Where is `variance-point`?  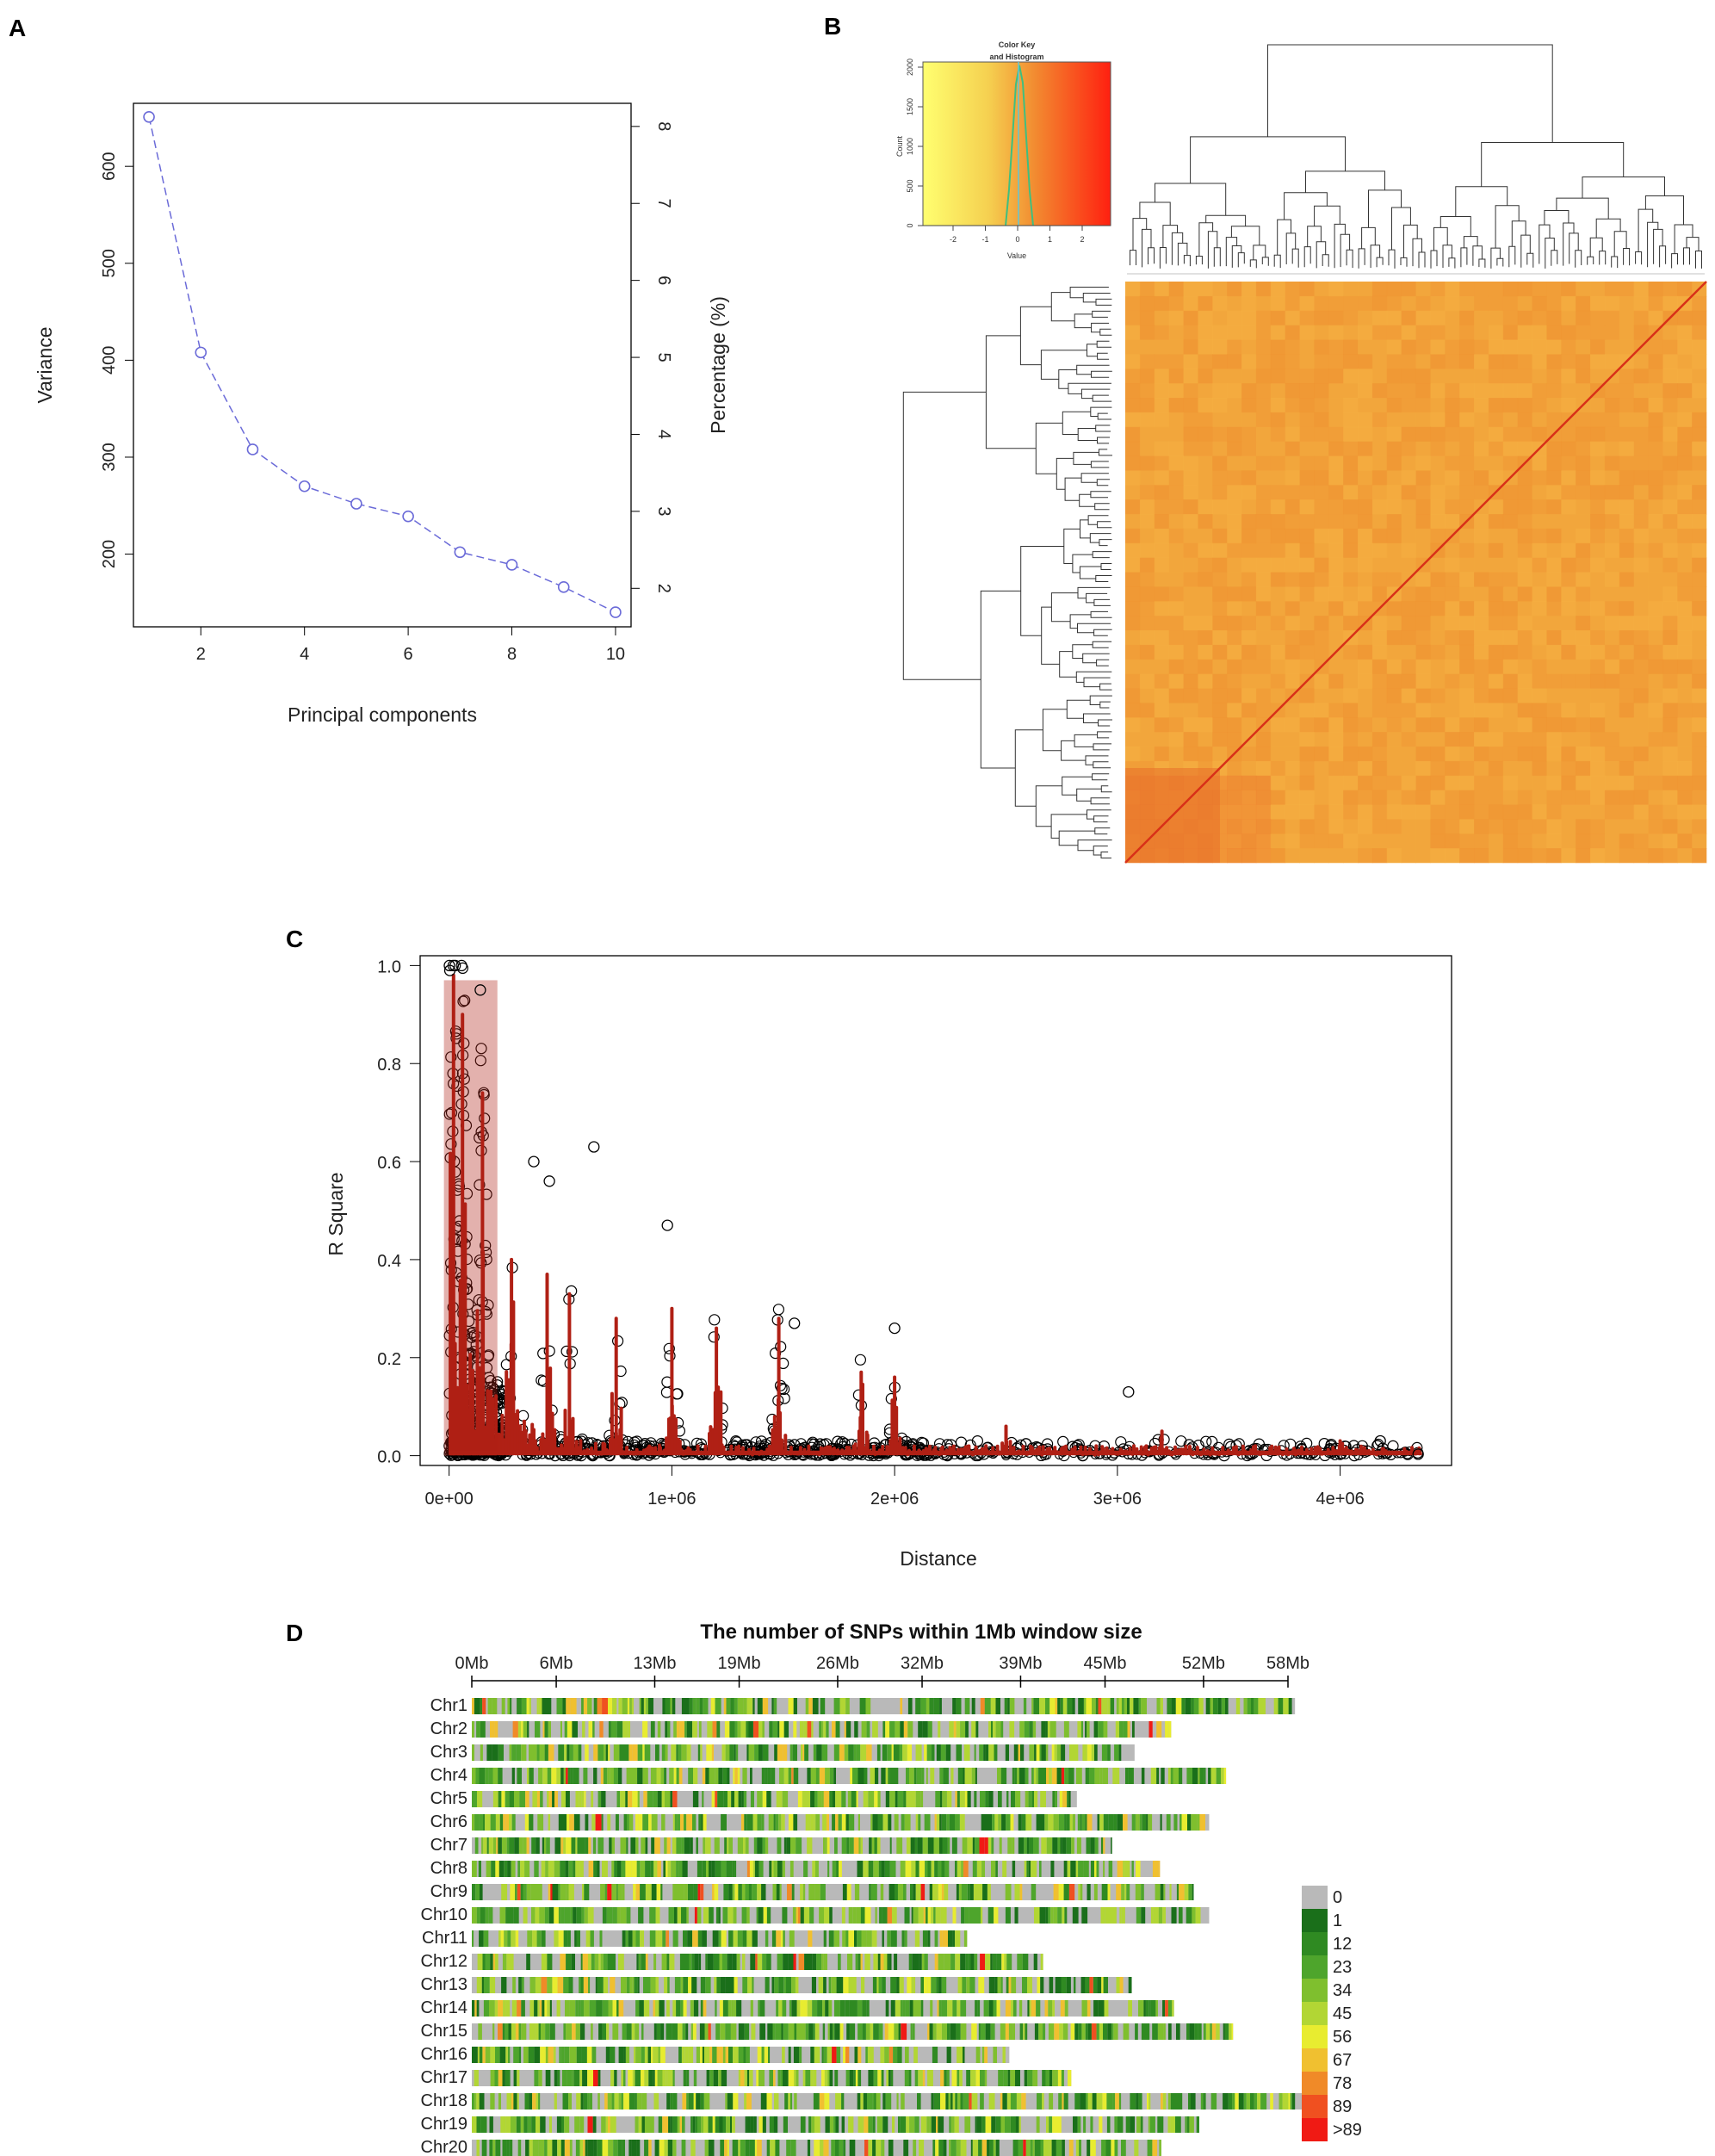
variance-point is located at coordinates (304, 487).